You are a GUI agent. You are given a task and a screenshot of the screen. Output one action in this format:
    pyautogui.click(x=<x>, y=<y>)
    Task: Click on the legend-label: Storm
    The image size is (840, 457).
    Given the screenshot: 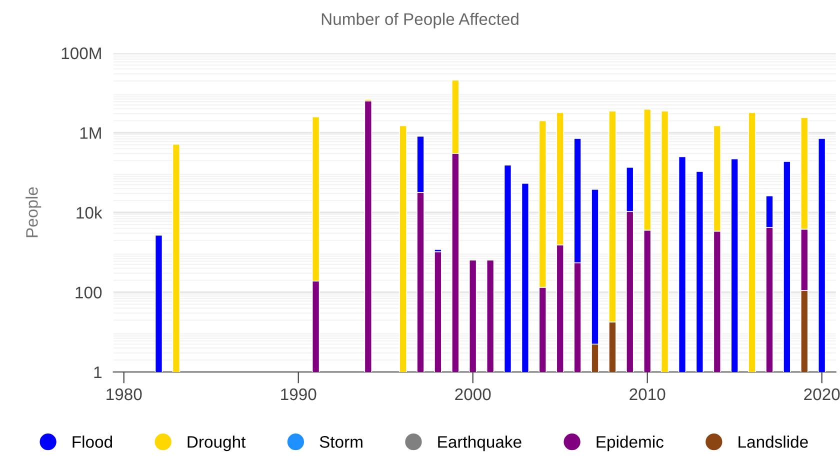 What is the action you would take?
    pyautogui.click(x=341, y=442)
    